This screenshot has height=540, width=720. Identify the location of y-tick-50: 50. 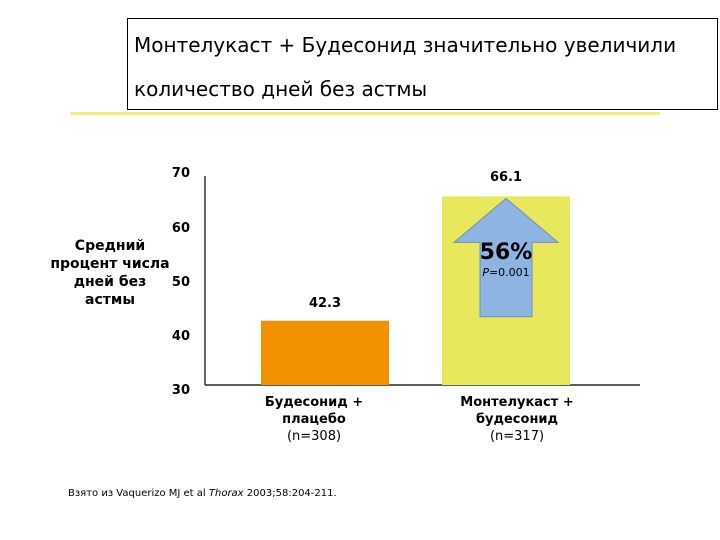
(180, 282).